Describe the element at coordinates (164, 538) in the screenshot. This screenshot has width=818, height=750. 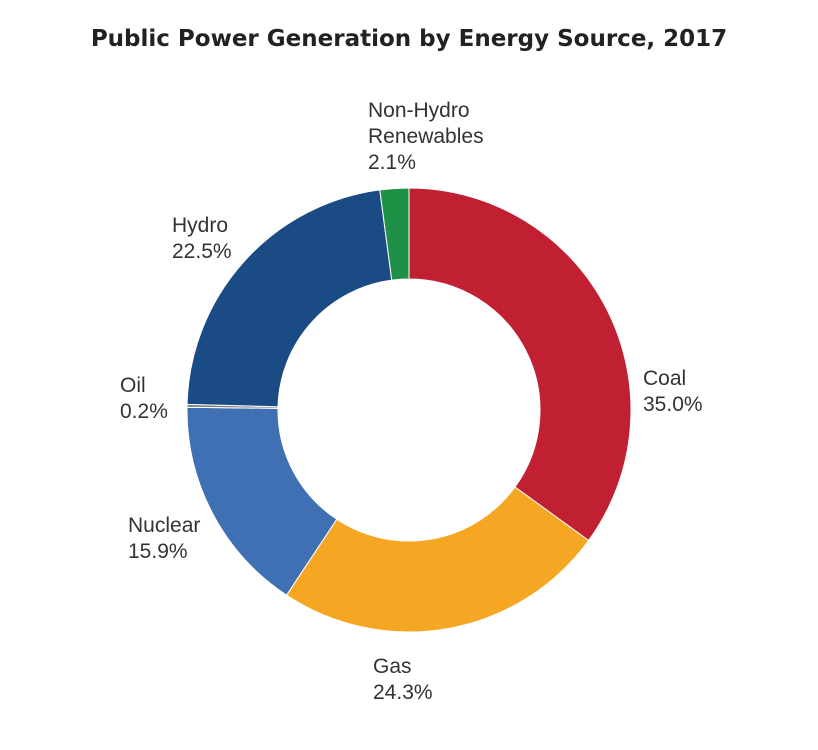
I see `label-nuclear: Nuclear 15.9%` at that location.